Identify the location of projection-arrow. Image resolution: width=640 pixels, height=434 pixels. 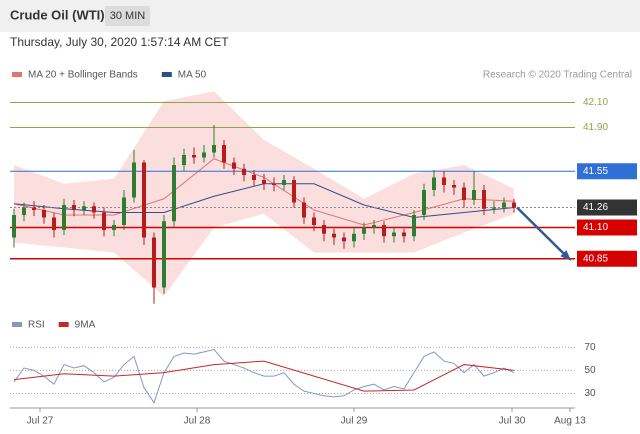
(543, 233).